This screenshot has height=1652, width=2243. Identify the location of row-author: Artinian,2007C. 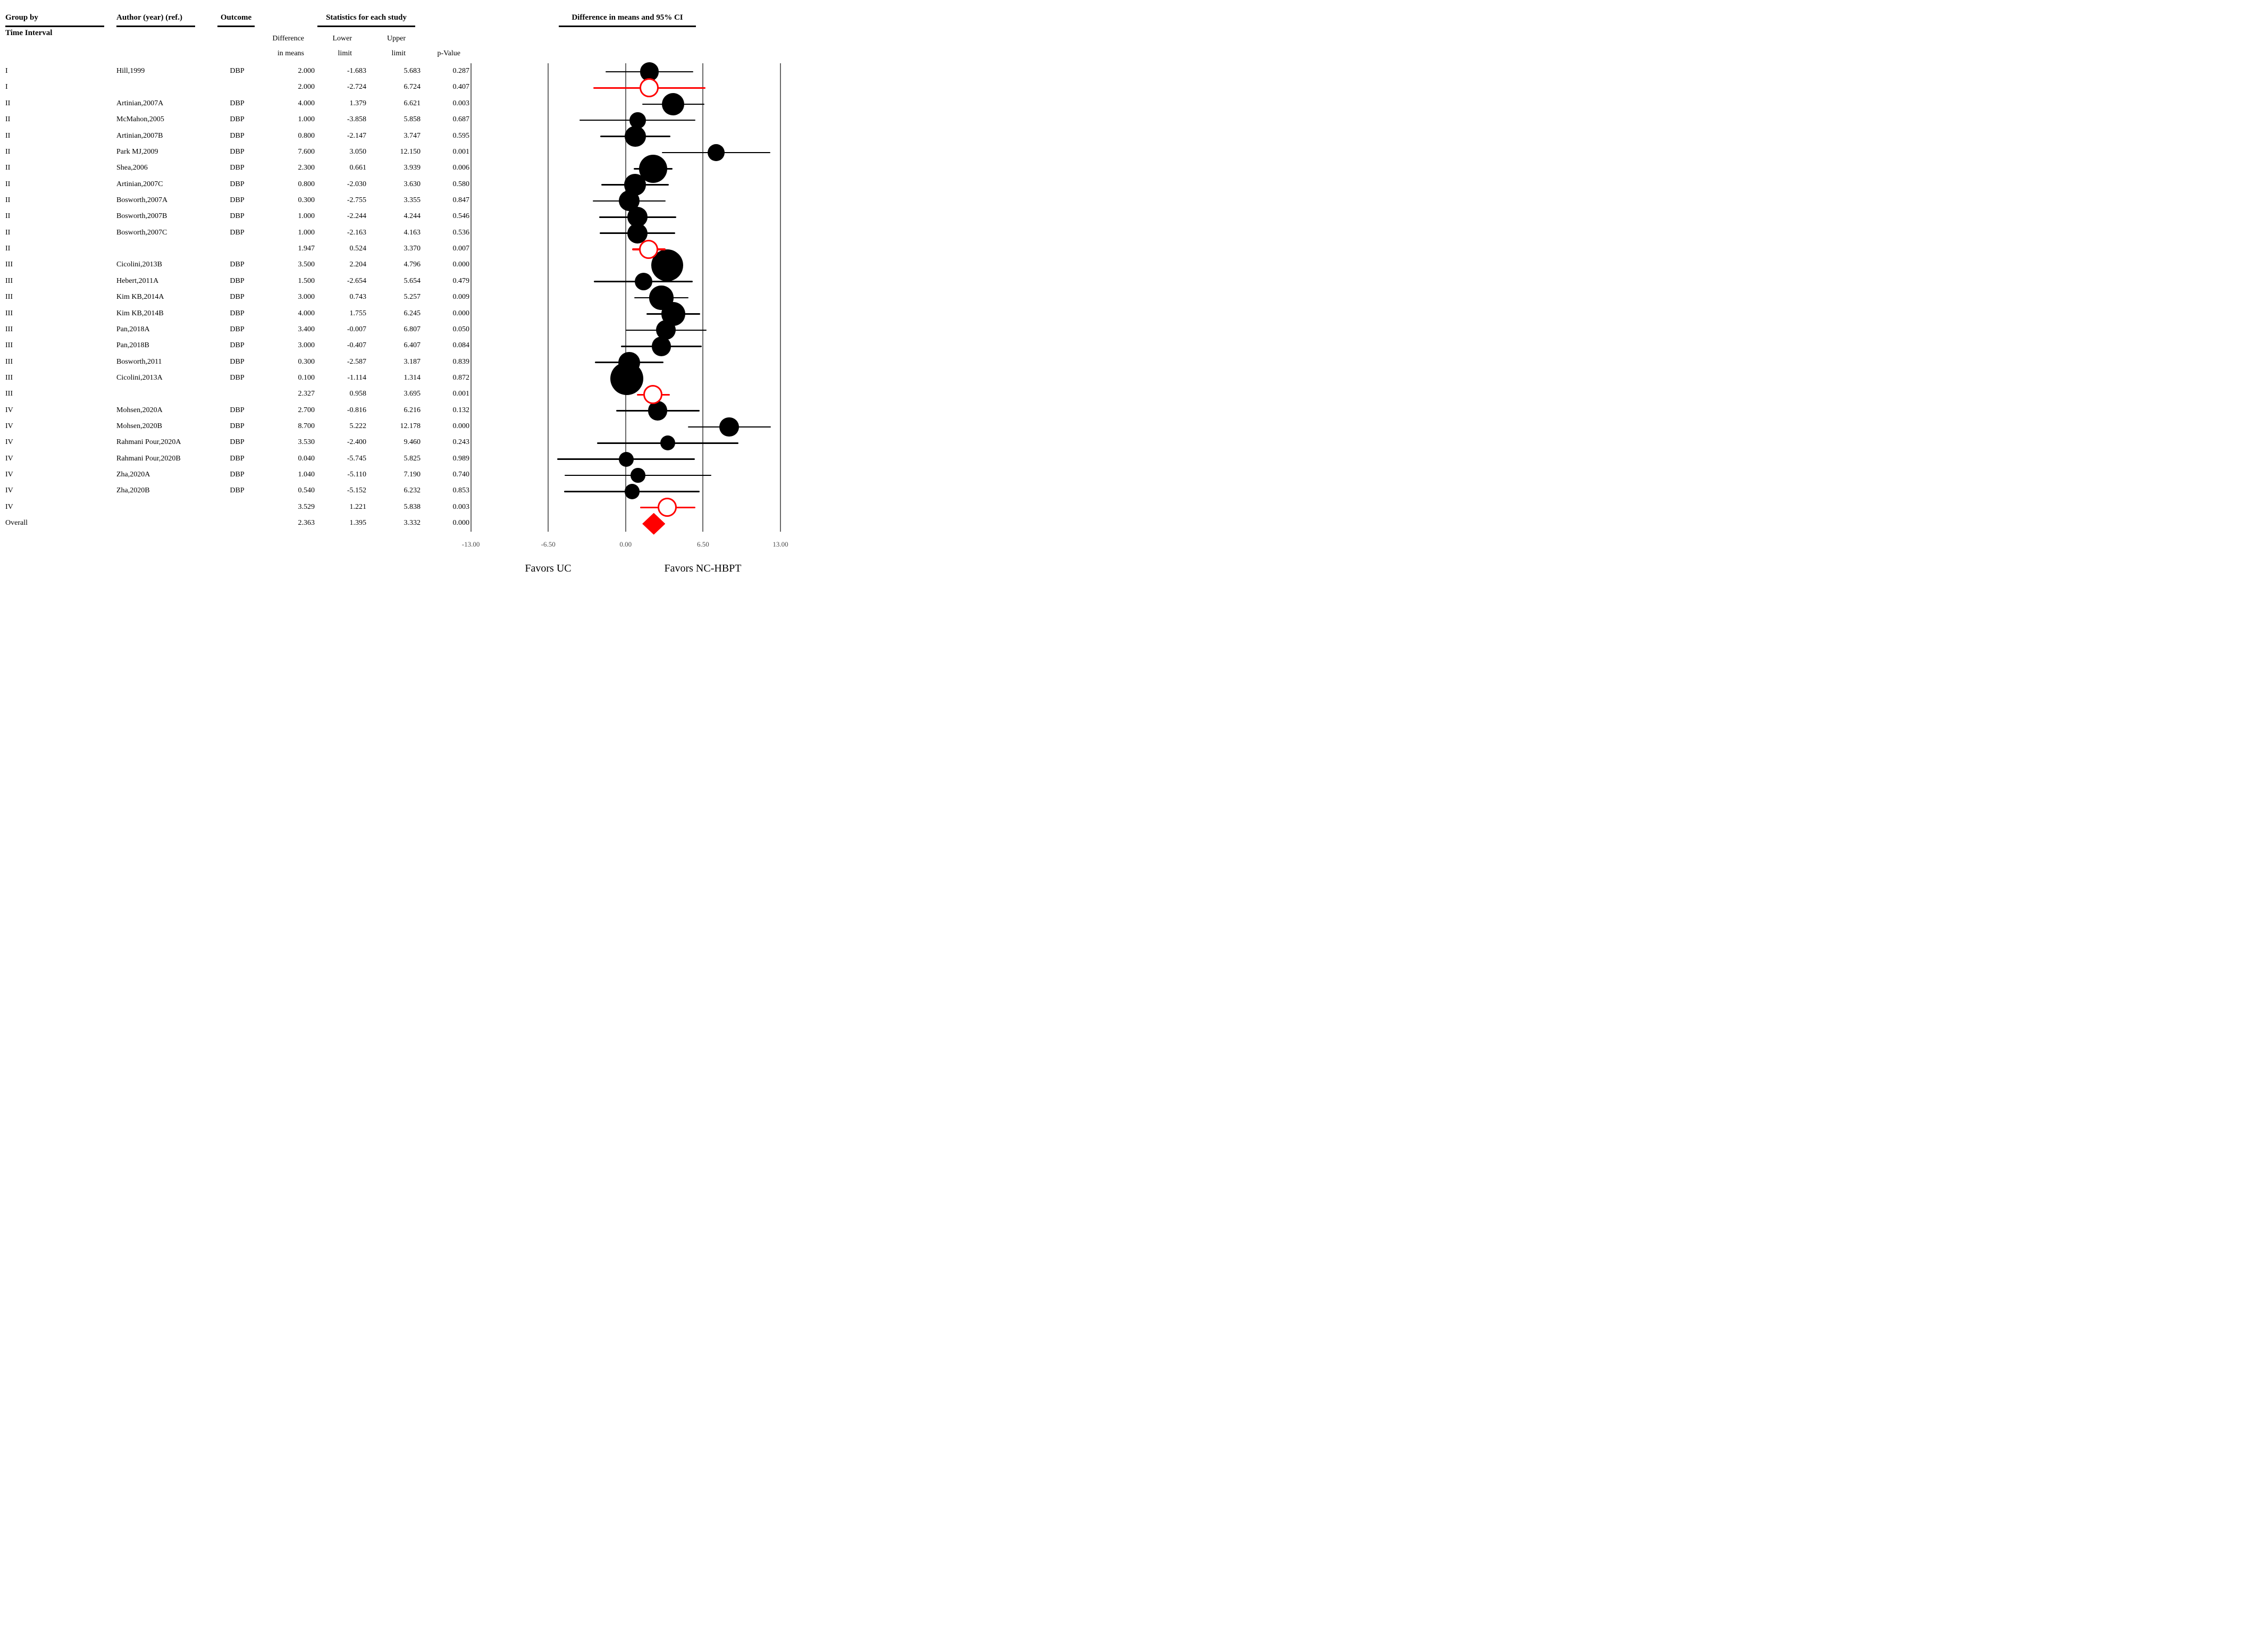
(139, 184).